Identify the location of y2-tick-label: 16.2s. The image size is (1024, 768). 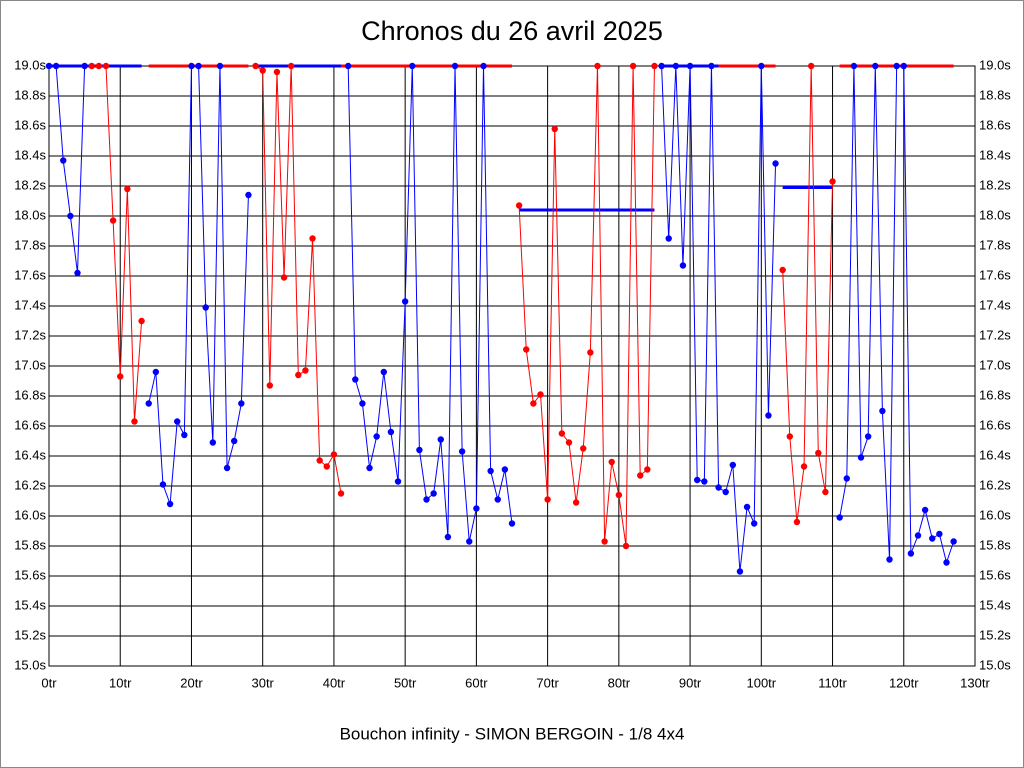
(995, 484).